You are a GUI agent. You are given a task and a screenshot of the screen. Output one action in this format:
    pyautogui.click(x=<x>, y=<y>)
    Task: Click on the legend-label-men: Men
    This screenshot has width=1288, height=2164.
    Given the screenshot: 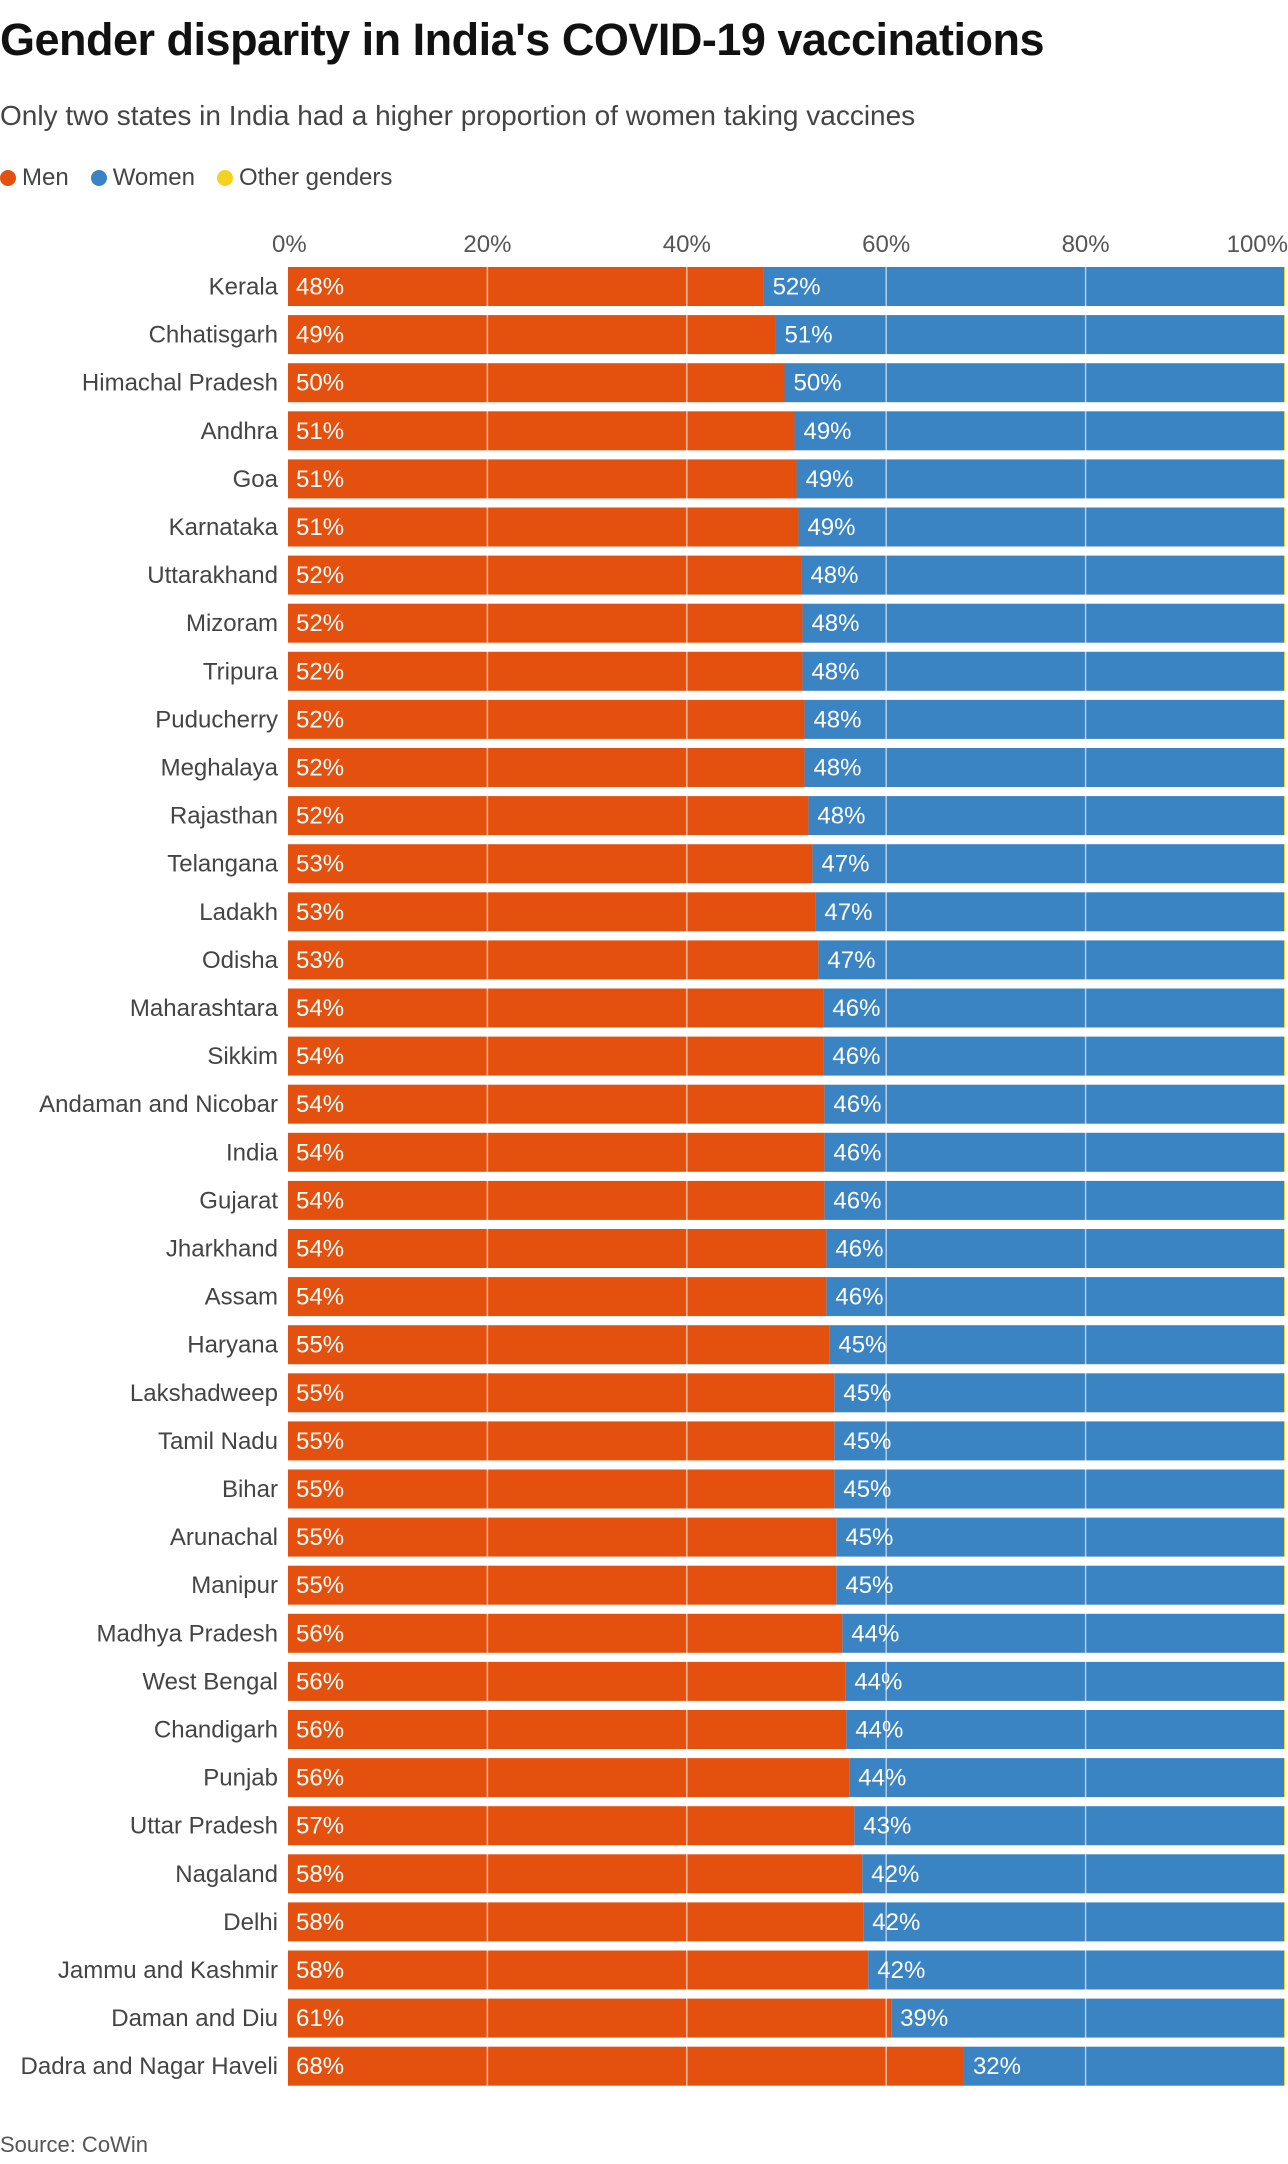 What is the action you would take?
    pyautogui.click(x=45, y=177)
    